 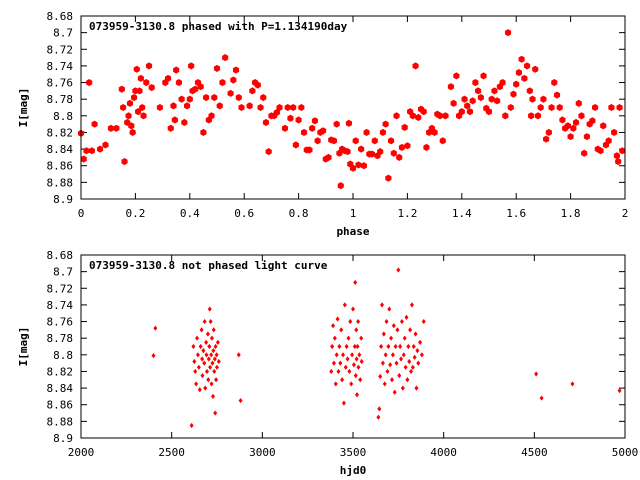 I want to click on phased-x-tick-label: 0, so click(x=81, y=213).